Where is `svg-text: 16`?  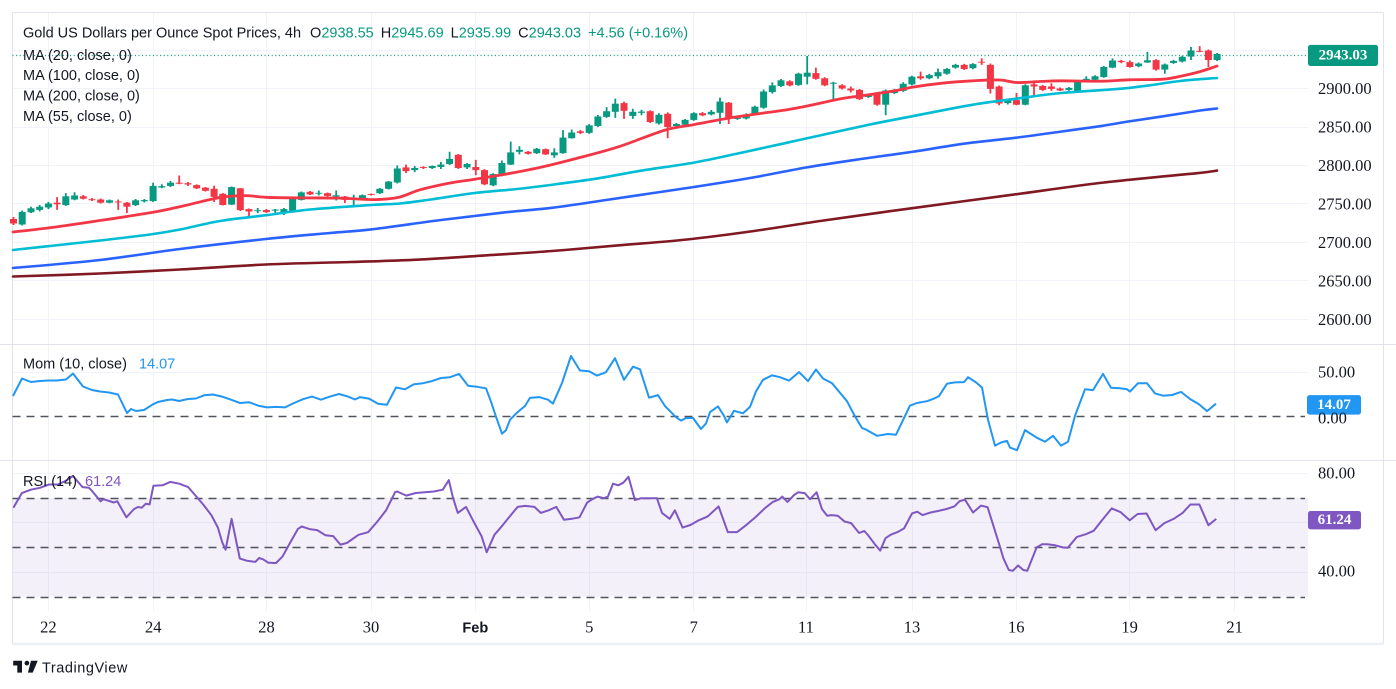 svg-text: 16 is located at coordinates (1016, 627).